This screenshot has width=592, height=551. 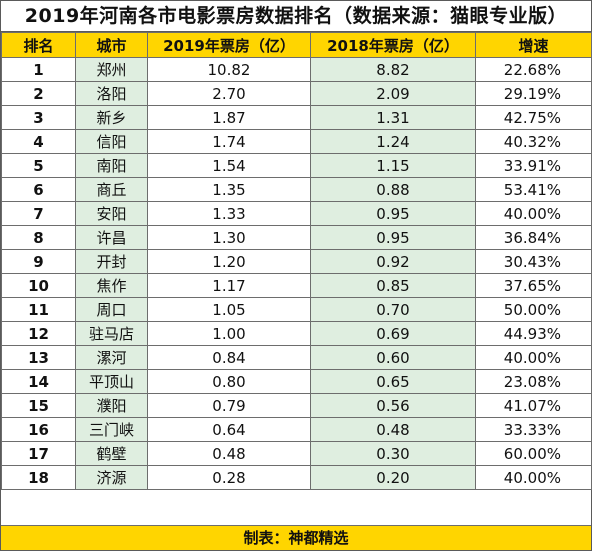 I want to click on city-cell: 新乡, so click(x=111, y=117).